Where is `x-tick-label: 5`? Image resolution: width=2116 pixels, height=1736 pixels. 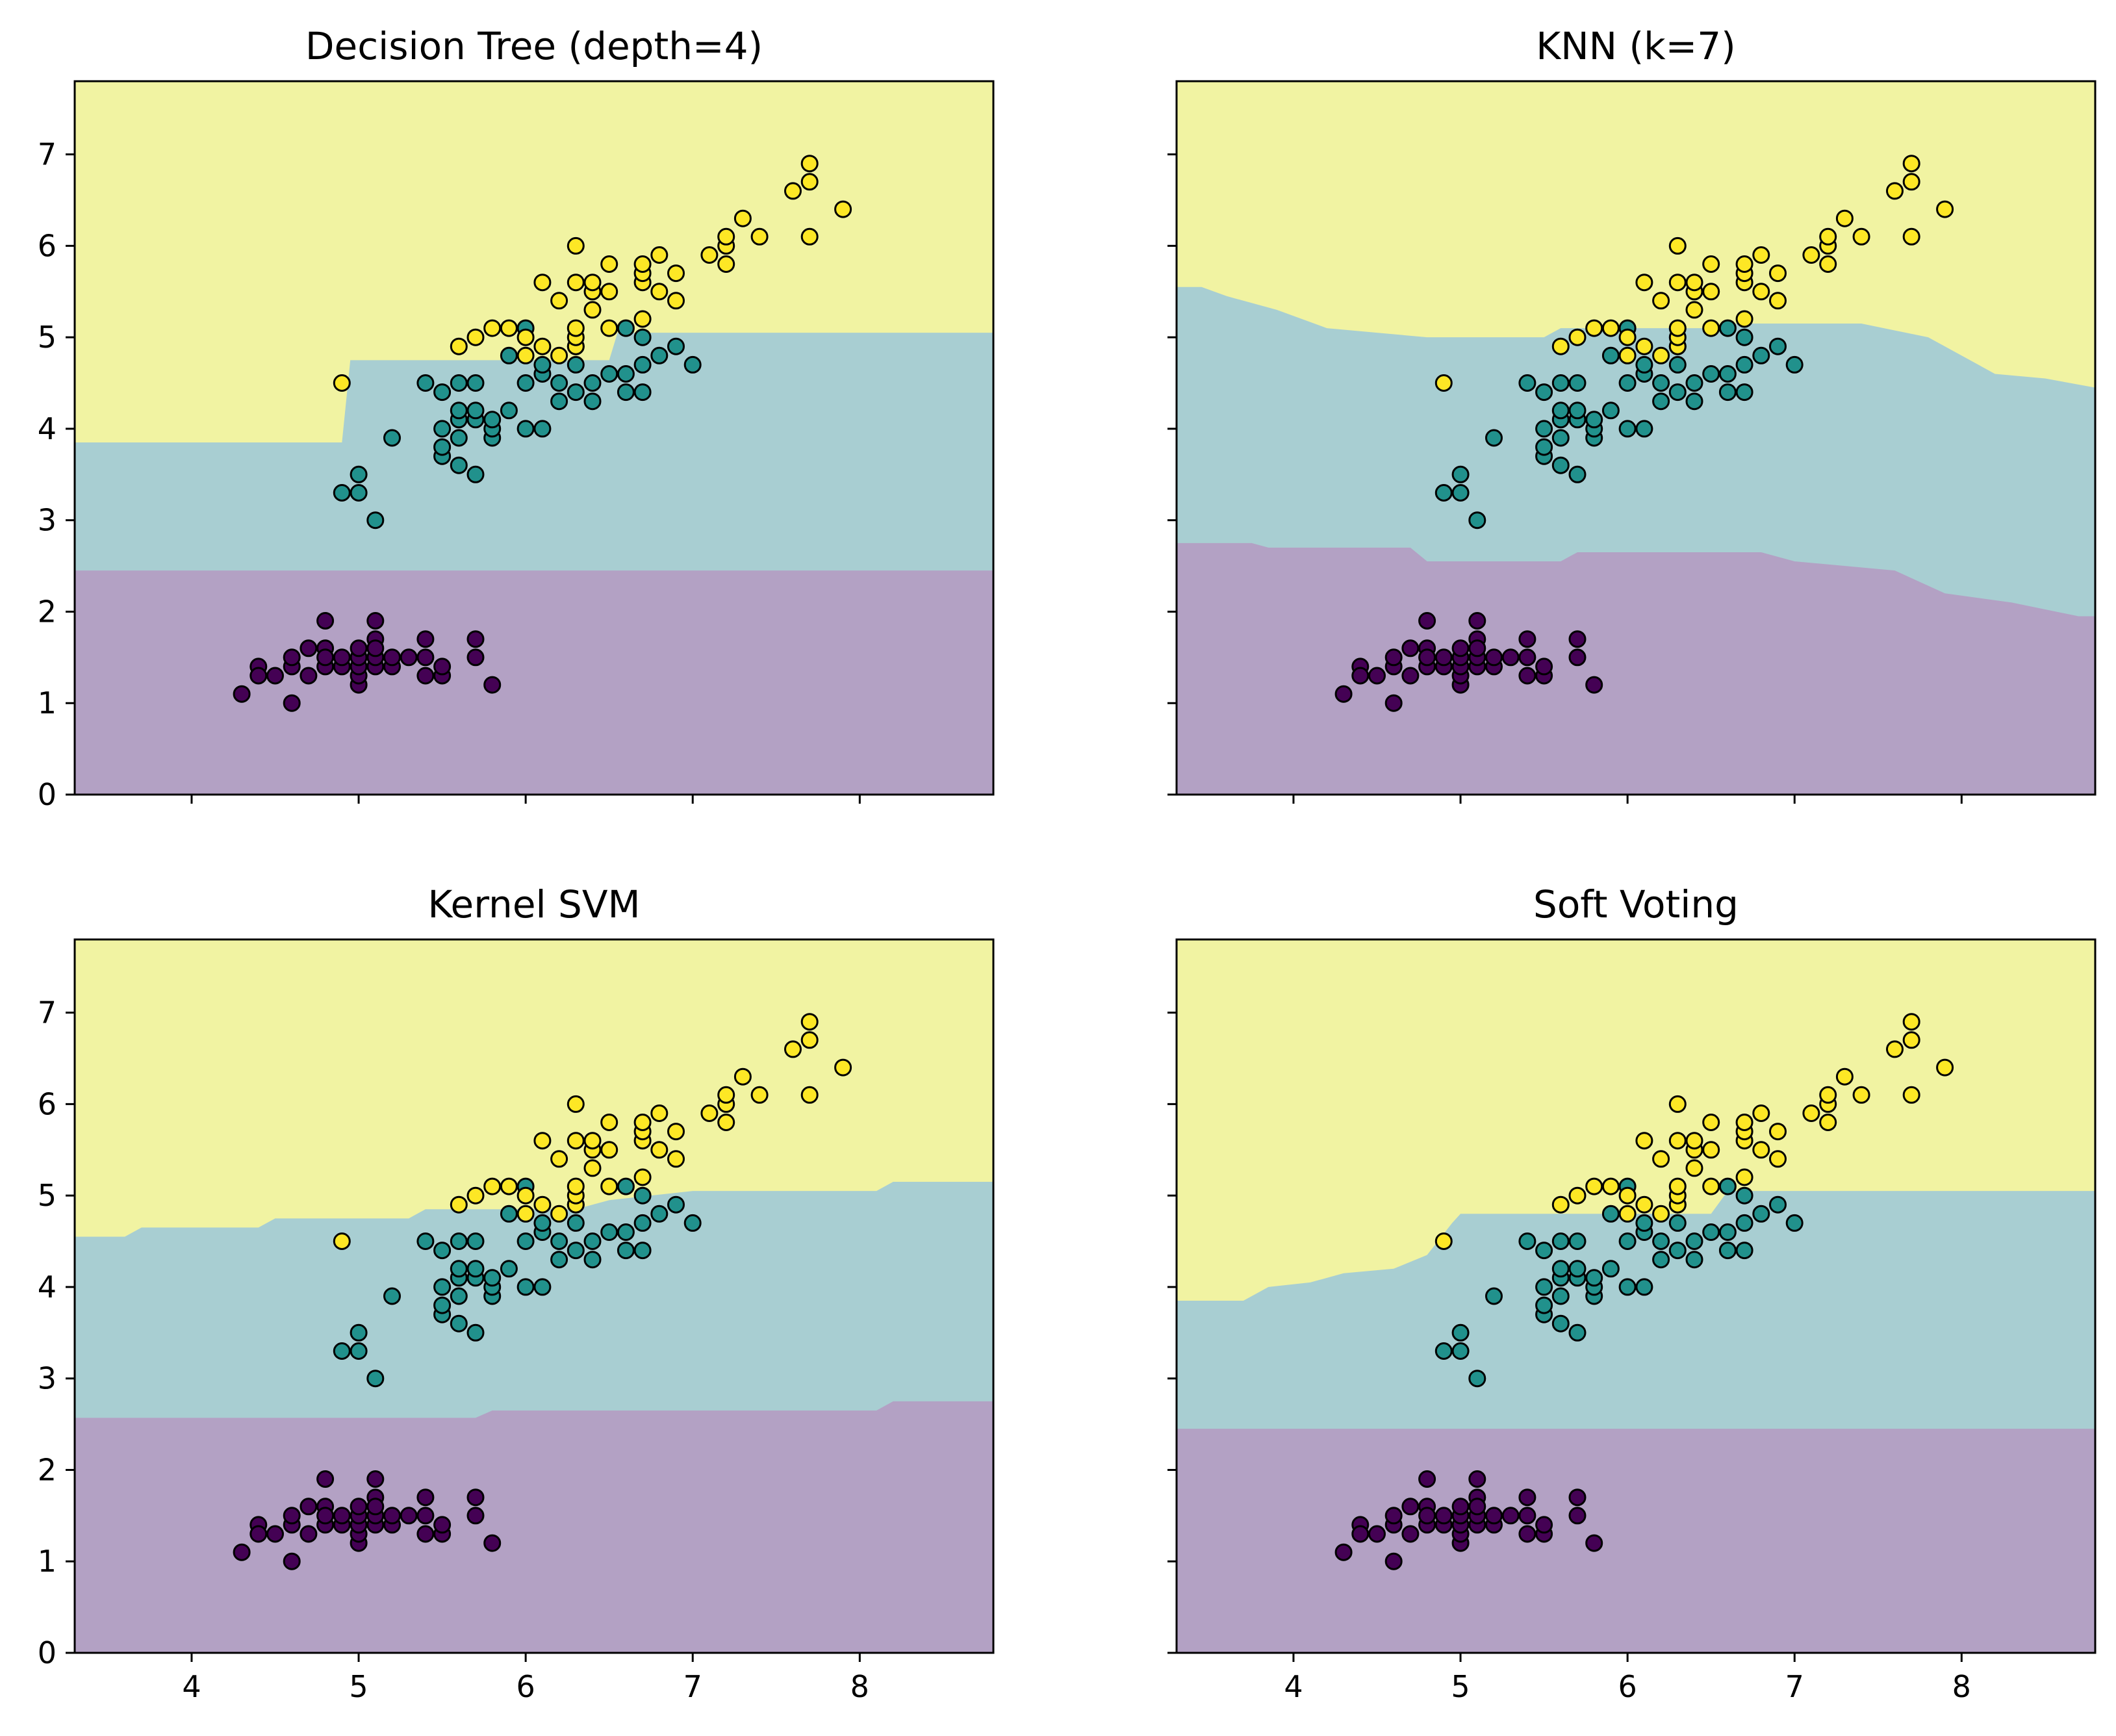
x-tick-label: 5 is located at coordinates (1460, 1686).